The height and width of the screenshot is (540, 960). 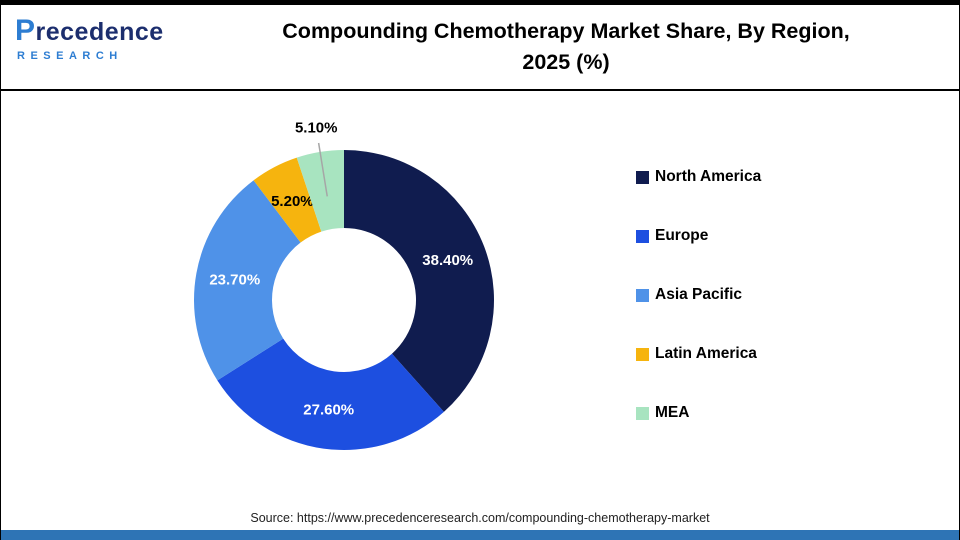 I want to click on legend-label: Europe, so click(x=682, y=235).